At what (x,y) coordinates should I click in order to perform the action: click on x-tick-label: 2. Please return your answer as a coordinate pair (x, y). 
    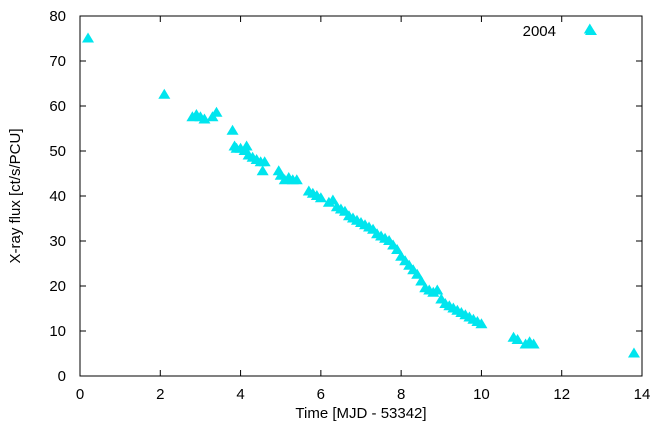
    Looking at the image, I should click on (160, 394).